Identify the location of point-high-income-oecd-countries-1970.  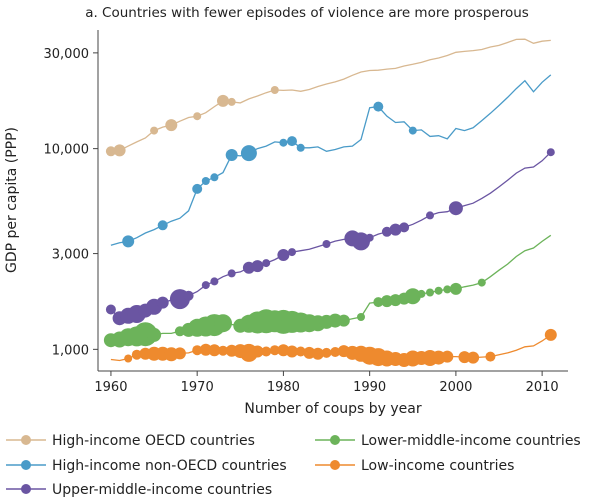
(197, 116).